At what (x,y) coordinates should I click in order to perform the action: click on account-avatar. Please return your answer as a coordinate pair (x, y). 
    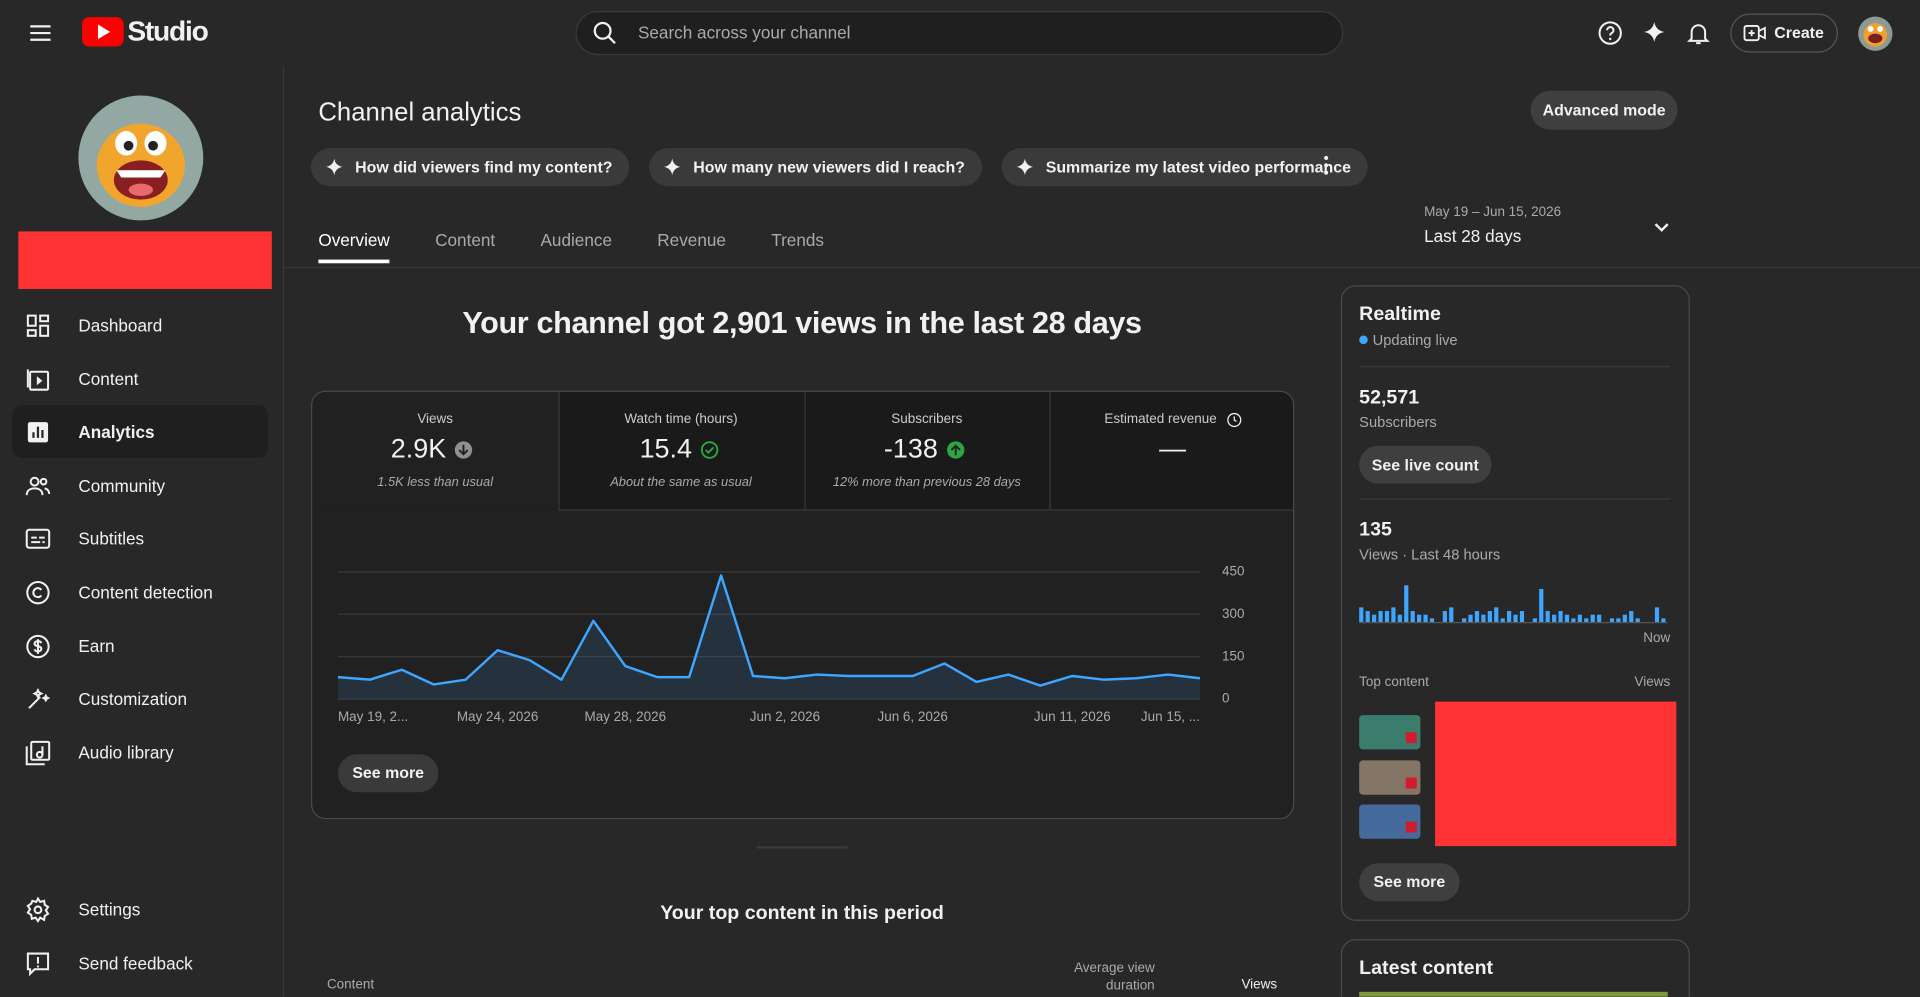
    Looking at the image, I should click on (1876, 34).